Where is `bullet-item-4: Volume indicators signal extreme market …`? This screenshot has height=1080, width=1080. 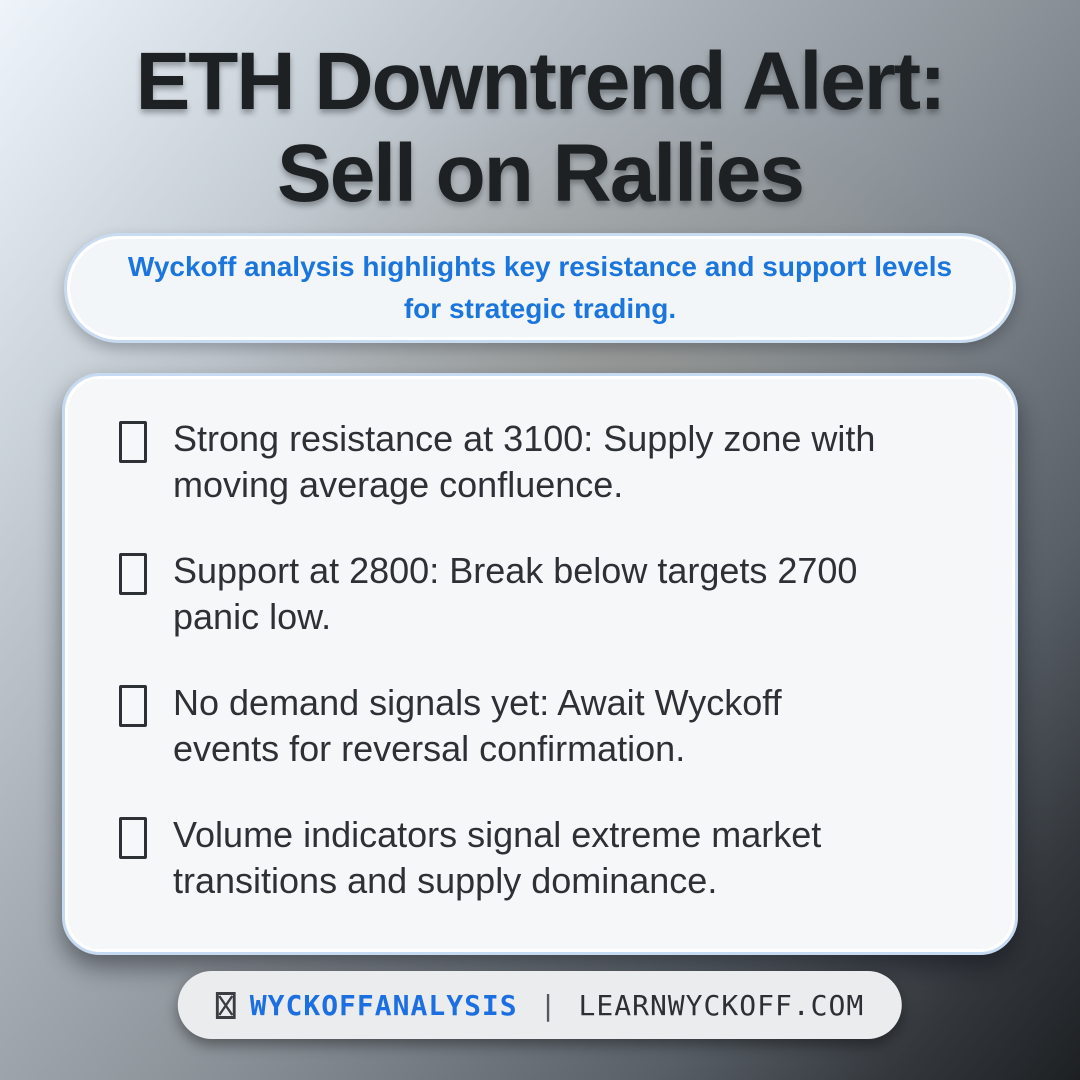 bullet-item-4: Volume indicators signal extreme market … is located at coordinates (540, 858).